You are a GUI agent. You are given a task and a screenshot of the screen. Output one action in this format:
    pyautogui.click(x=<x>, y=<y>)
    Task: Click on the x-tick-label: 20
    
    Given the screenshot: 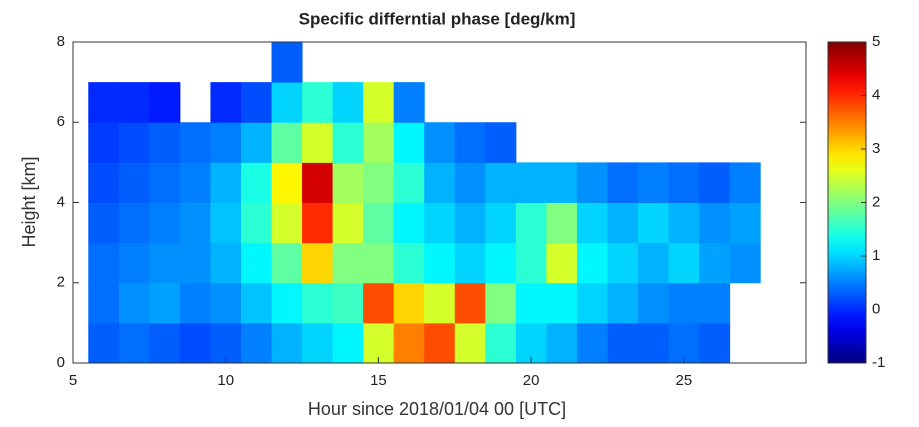 What is the action you would take?
    pyautogui.click(x=531, y=380)
    